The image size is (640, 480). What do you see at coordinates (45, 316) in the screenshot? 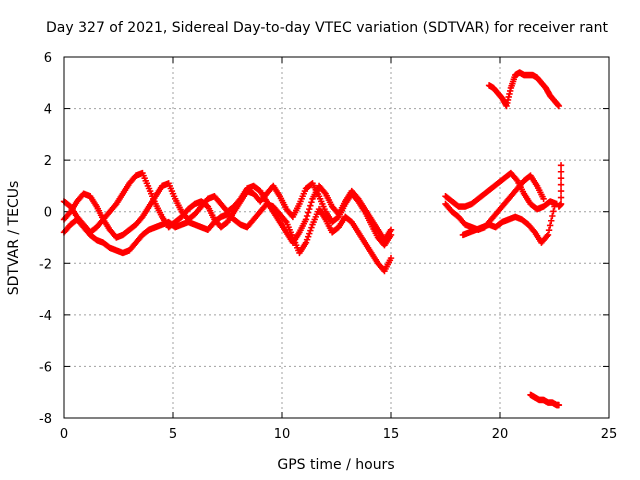
I see `y-tick-label: -4` at bounding box center [45, 316].